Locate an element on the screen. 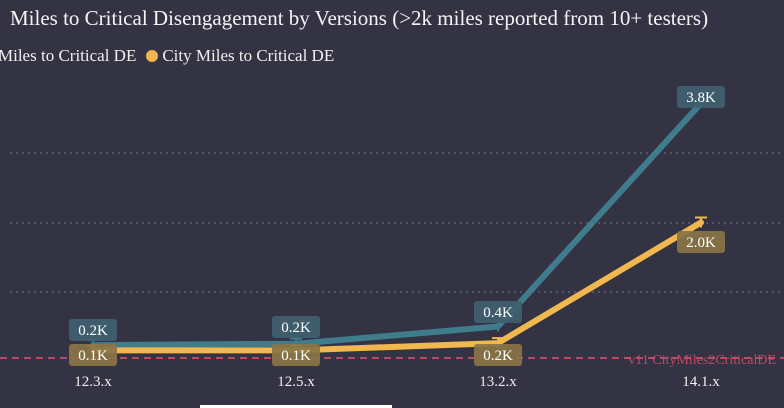 The width and height of the screenshot is (784, 408). legend-label-city: City Miles to Critical DE is located at coordinates (248, 55).